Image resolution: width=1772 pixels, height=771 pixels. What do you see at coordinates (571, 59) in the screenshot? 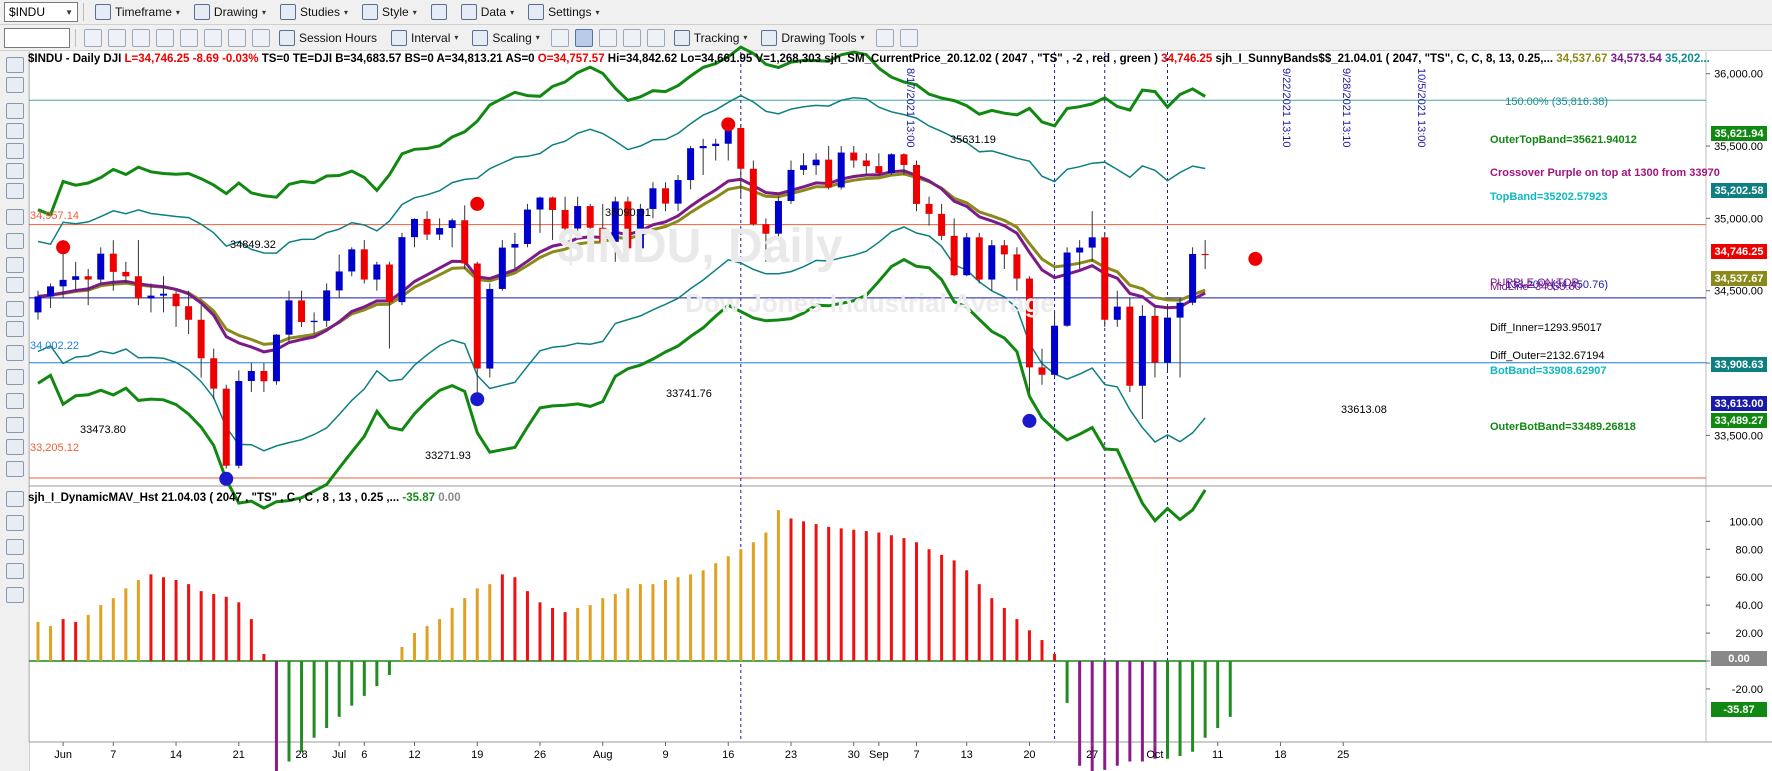
I see `open-value: O=34,757.57` at bounding box center [571, 59].